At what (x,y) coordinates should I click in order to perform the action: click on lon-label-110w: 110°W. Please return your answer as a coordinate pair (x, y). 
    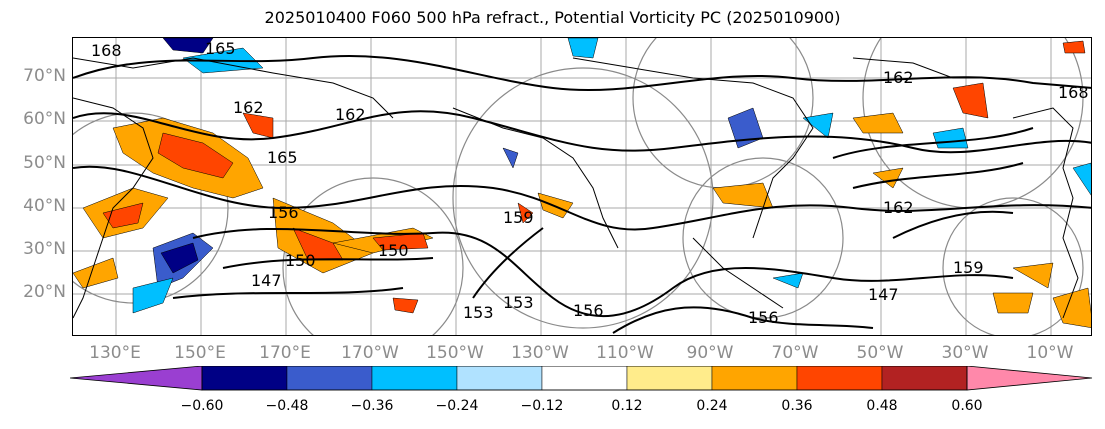
    Looking at the image, I should click on (625, 353).